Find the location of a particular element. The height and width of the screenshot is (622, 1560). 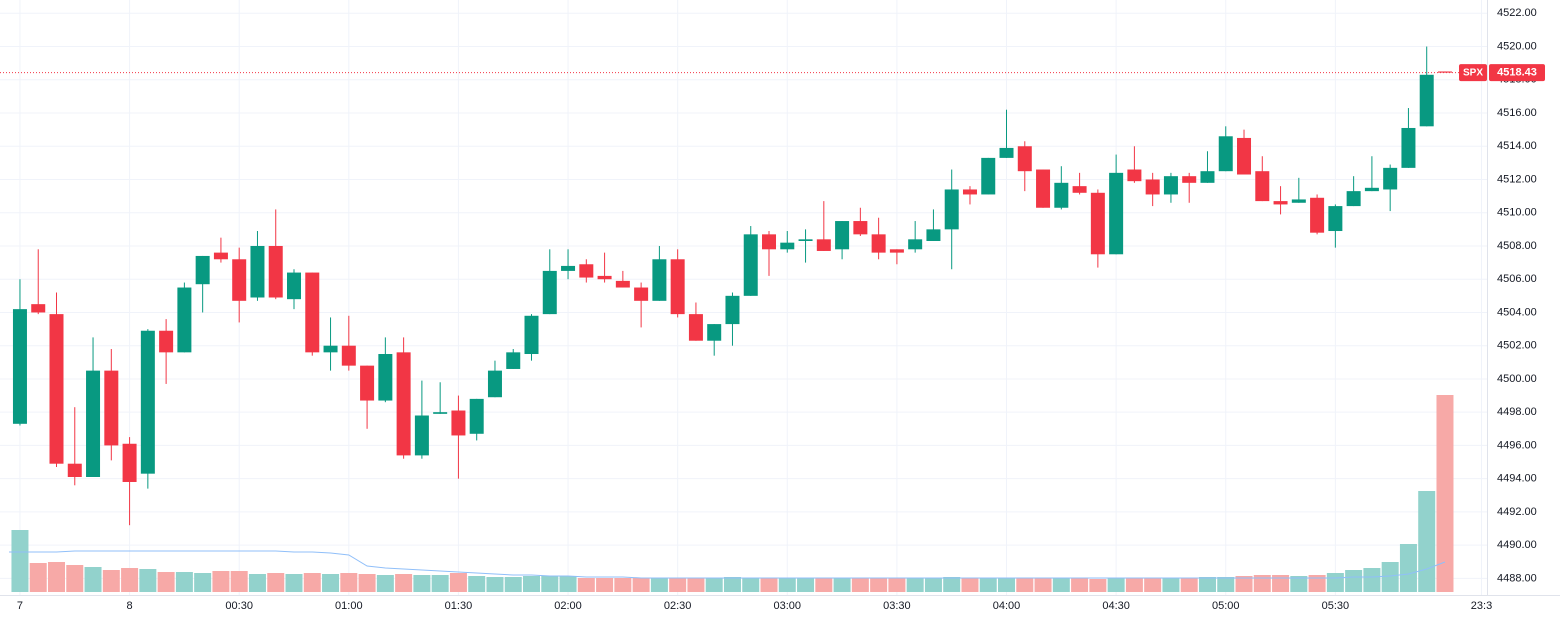

y-tick-label: 4488.00 is located at coordinates (1517, 578).